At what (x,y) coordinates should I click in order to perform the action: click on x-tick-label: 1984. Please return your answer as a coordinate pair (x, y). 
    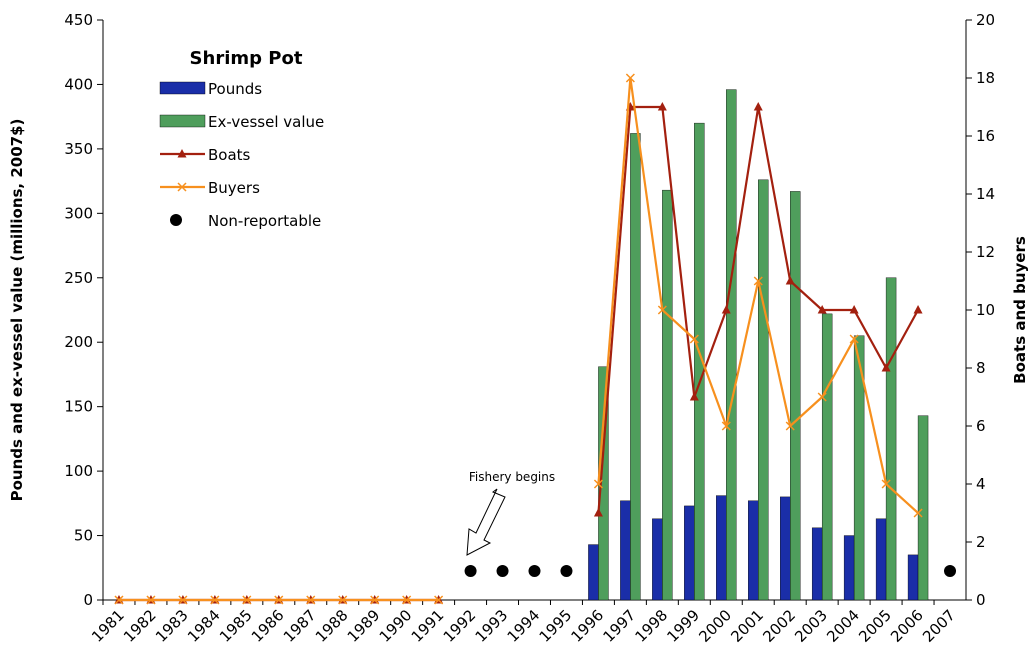
    Looking at the image, I should click on (204, 626).